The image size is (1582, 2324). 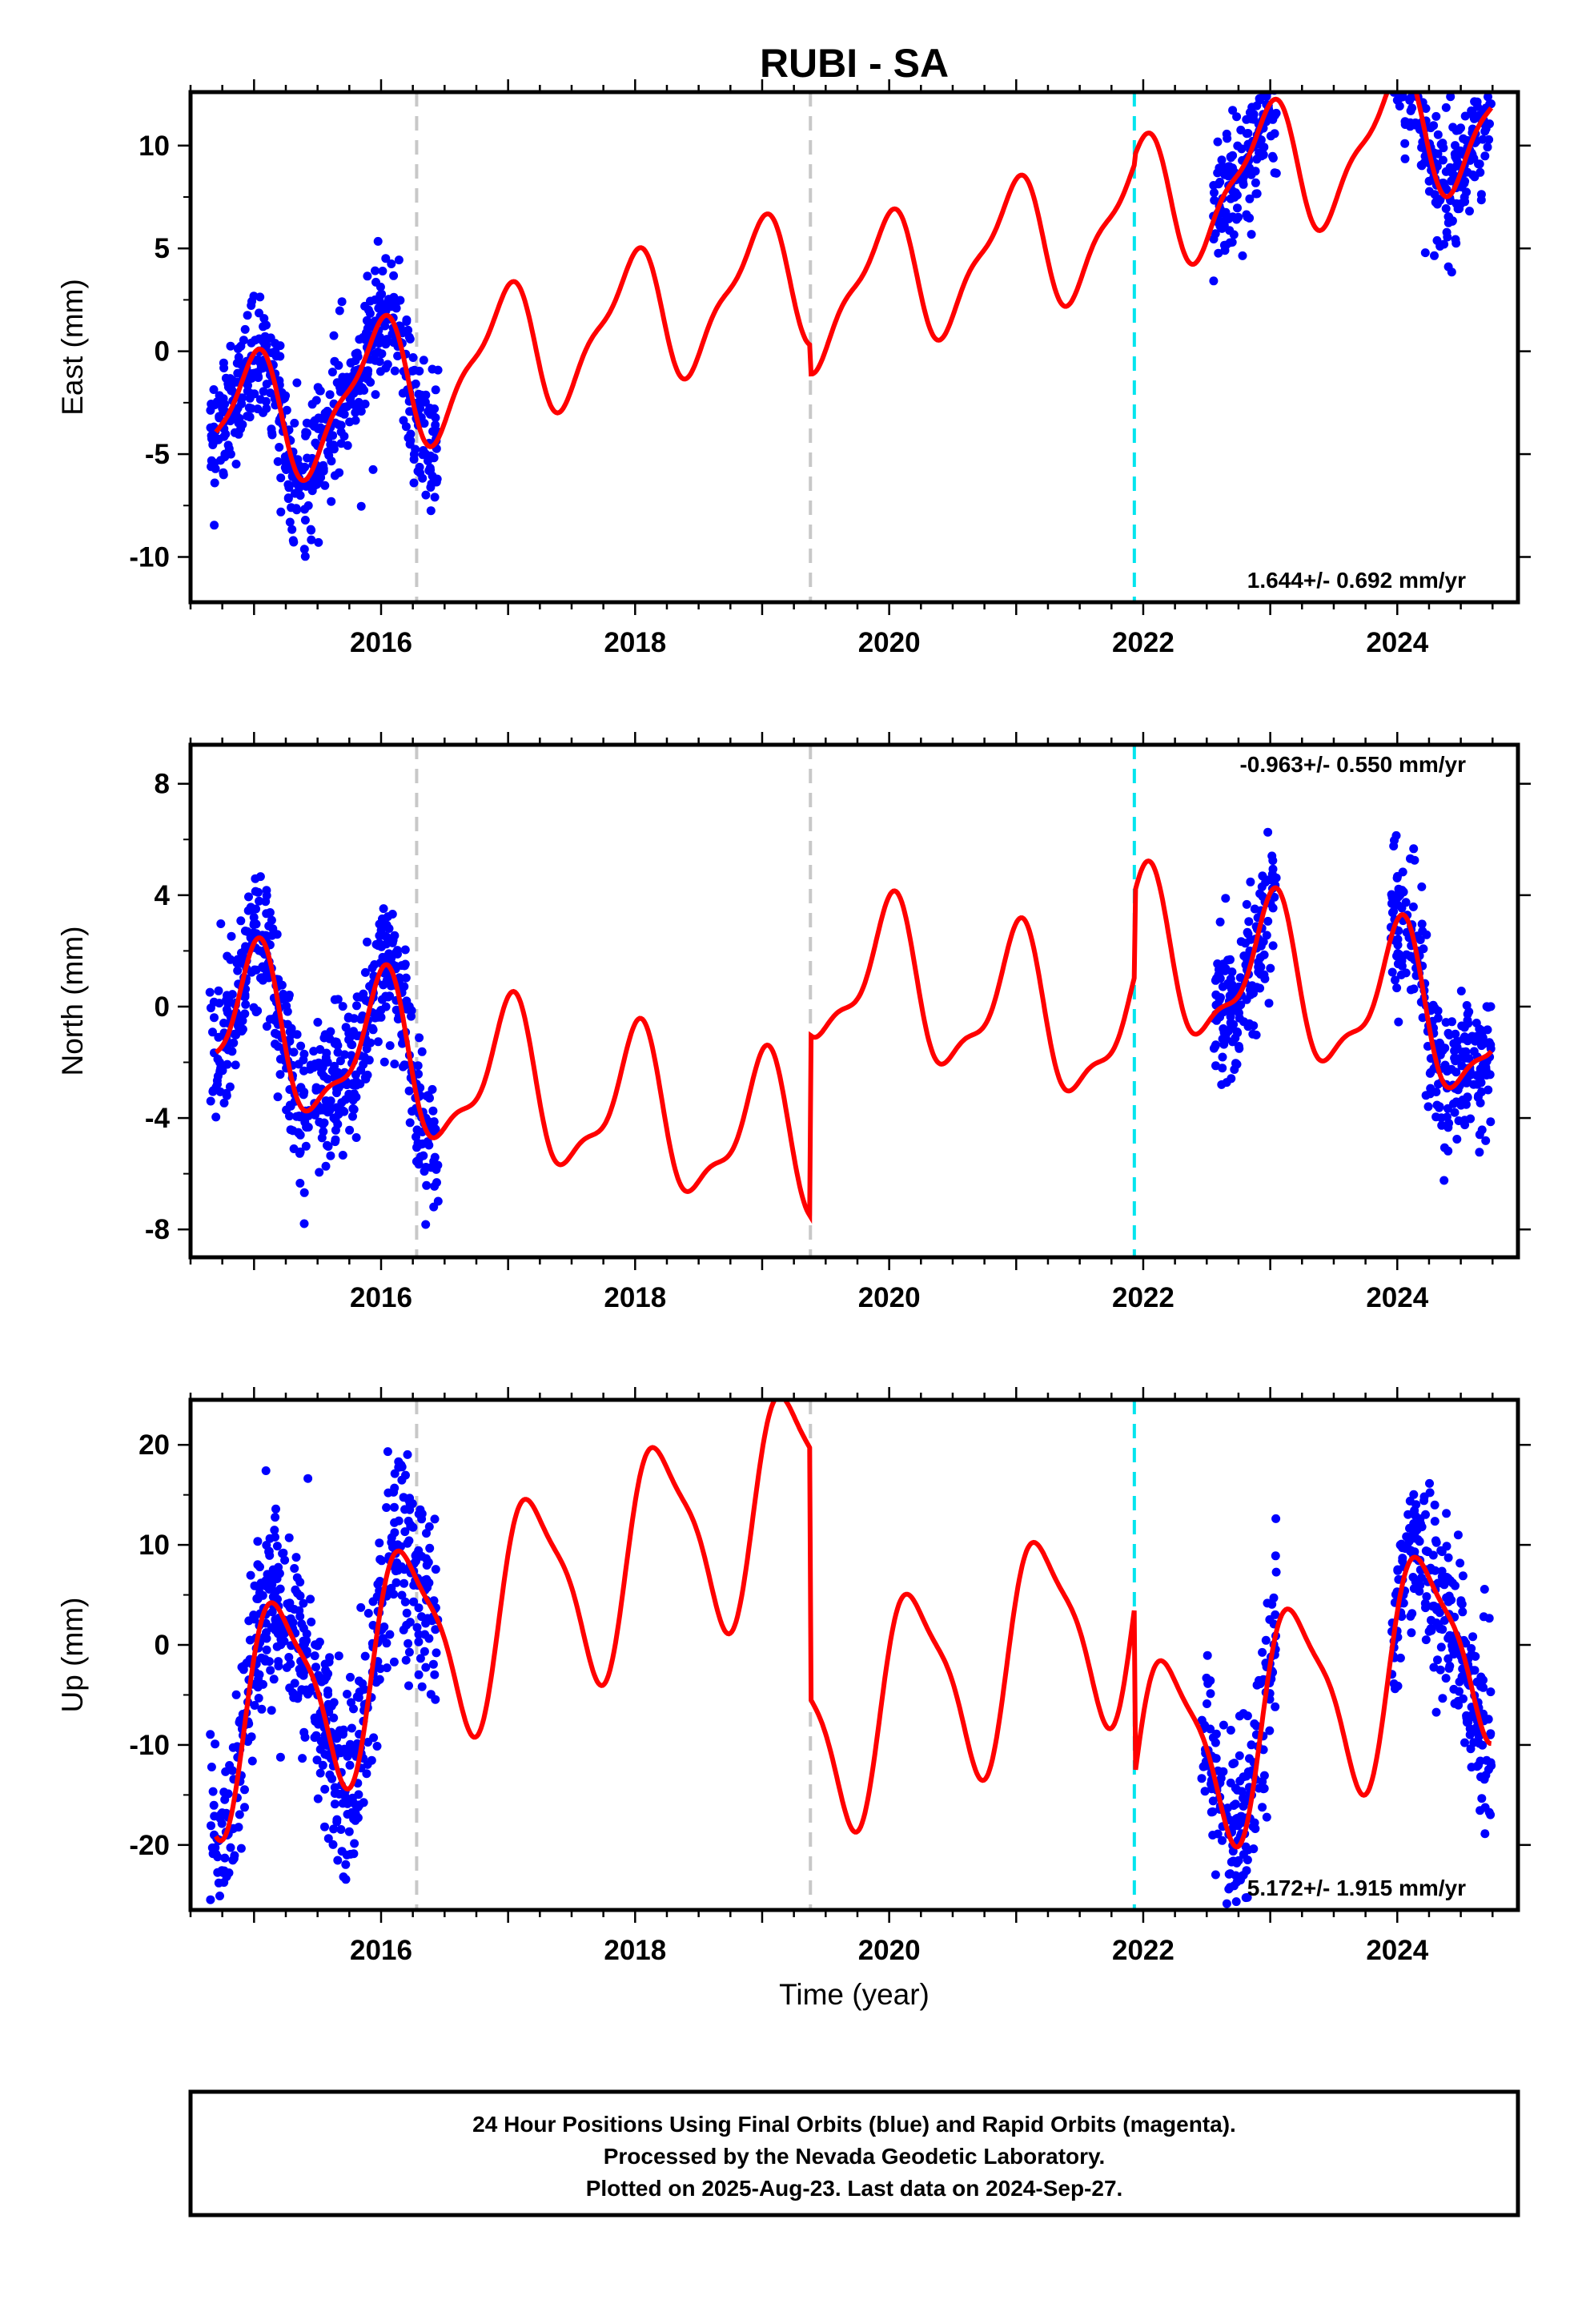 What do you see at coordinates (635, 1951) in the screenshot?
I see `up-x-tick-label: 2018` at bounding box center [635, 1951].